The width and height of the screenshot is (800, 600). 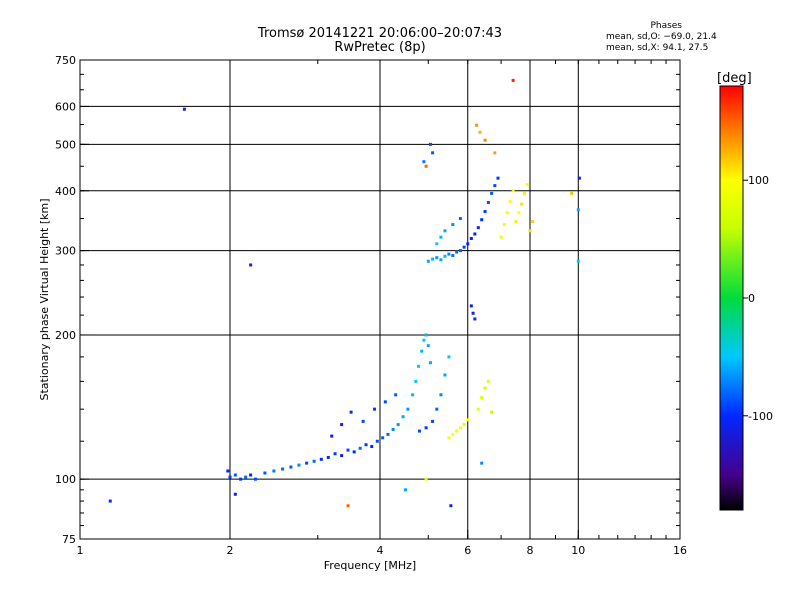 I want to click on x-axis-label: Frequency [MHz], so click(x=370, y=565).